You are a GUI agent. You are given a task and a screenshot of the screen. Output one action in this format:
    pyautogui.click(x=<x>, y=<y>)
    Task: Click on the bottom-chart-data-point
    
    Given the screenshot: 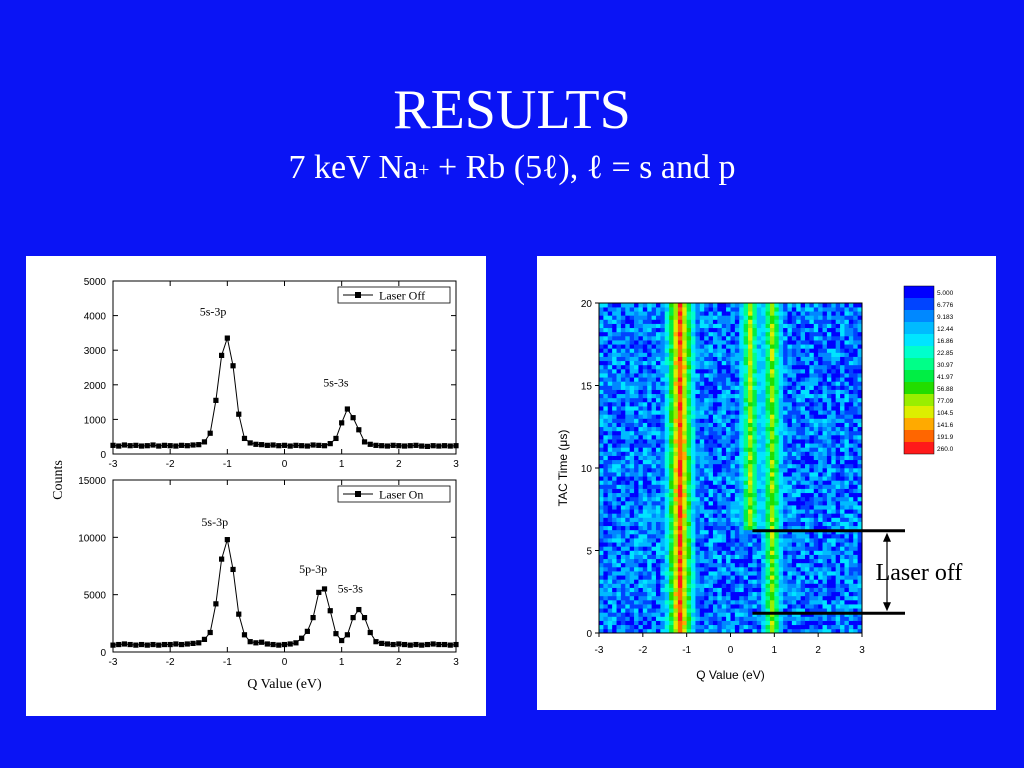 What is the action you would take?
    pyautogui.click(x=444, y=644)
    